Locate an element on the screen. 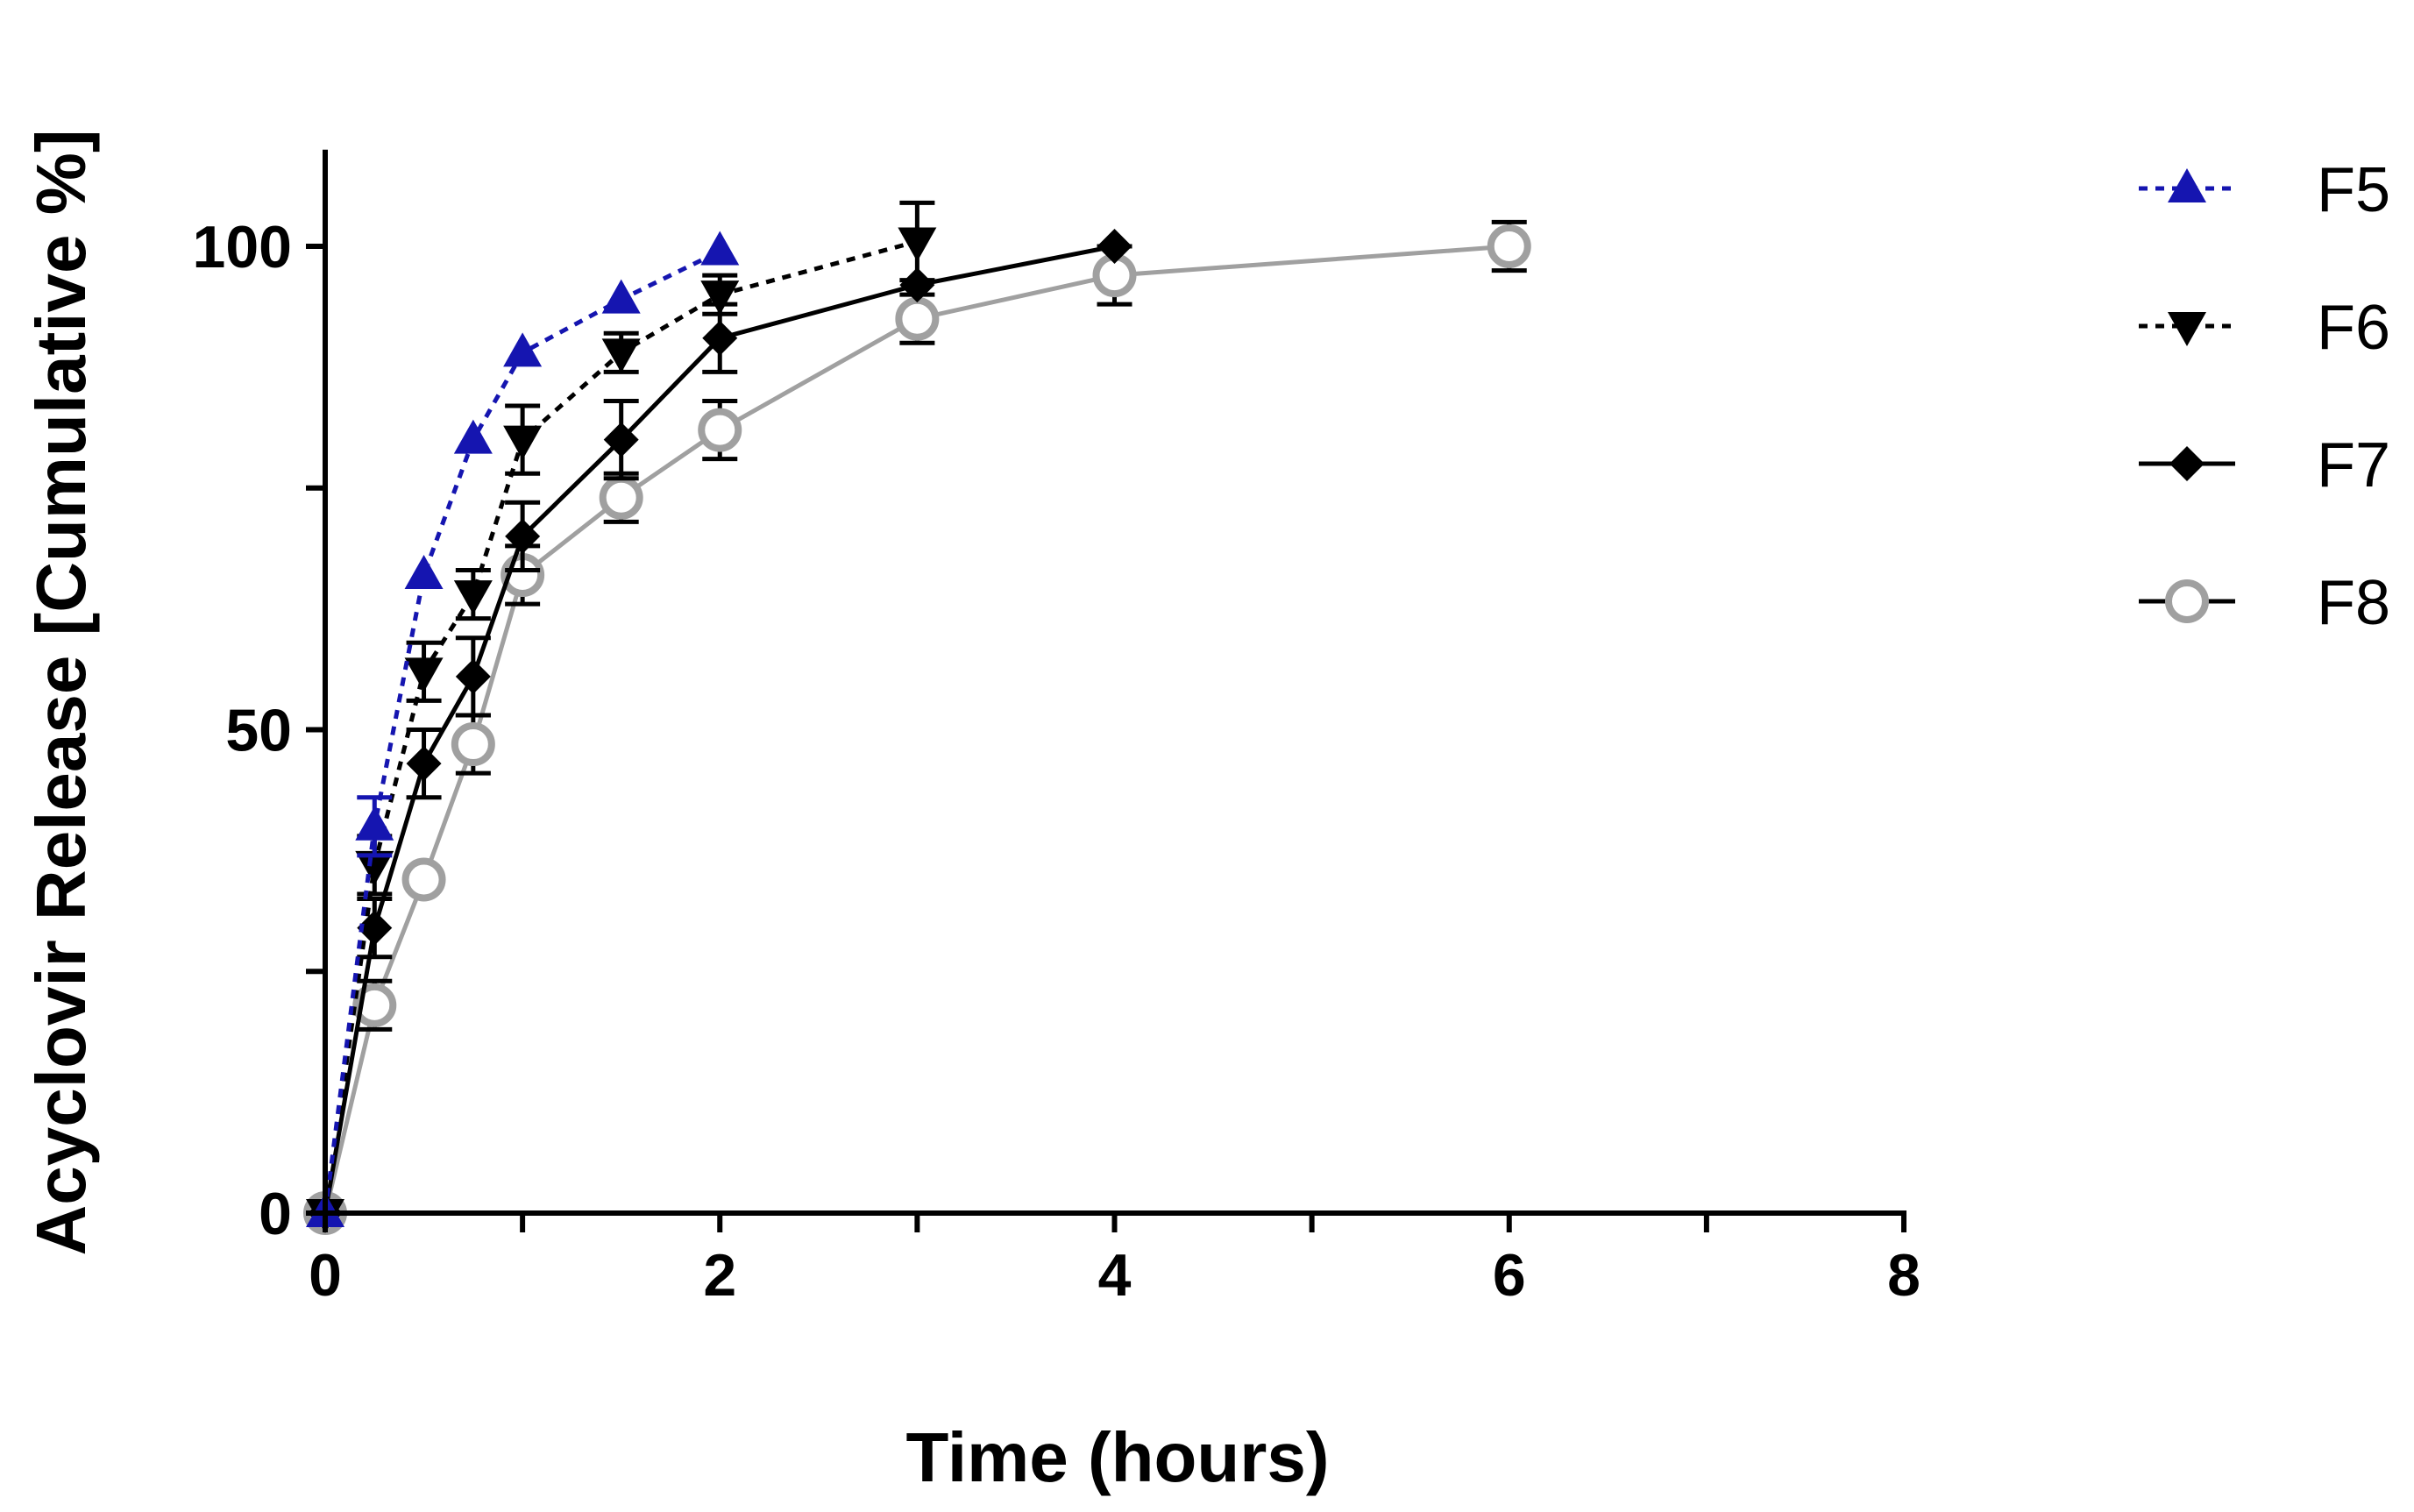 The width and height of the screenshot is (2414, 1512). y-tick-label-100: 100 is located at coordinates (242, 247).